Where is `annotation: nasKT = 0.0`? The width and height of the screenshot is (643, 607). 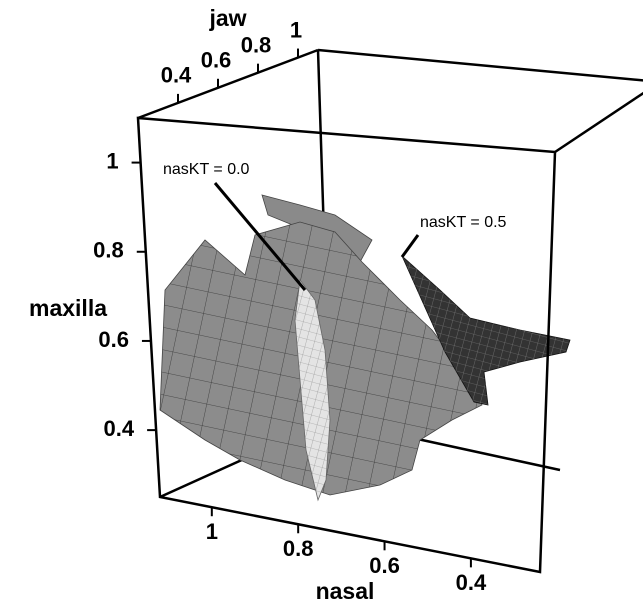 annotation: nasKT = 0.0 is located at coordinates (206, 169).